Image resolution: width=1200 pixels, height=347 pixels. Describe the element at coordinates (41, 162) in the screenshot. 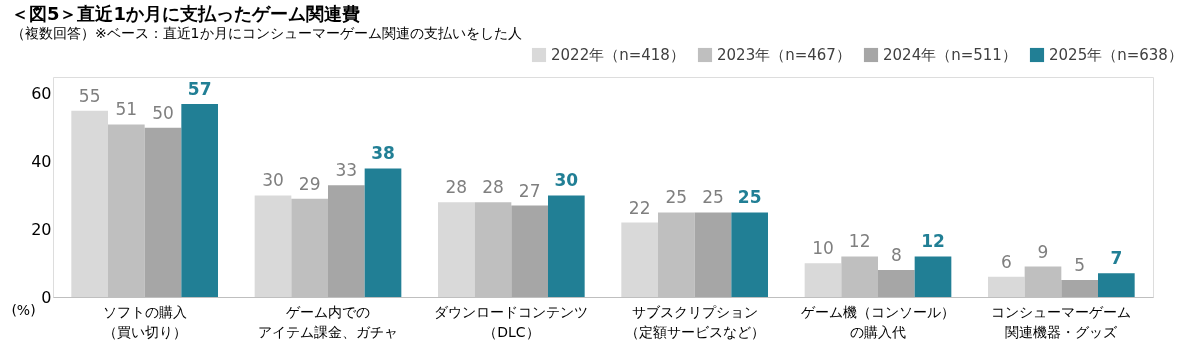

I see `y-tick-label: 40` at that location.